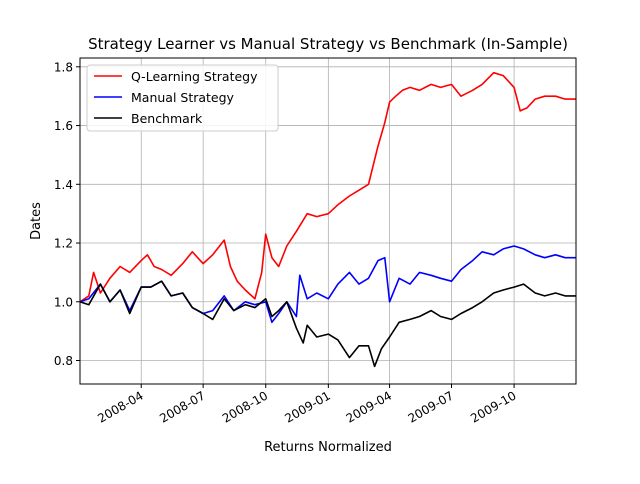 The width and height of the screenshot is (640, 484). What do you see at coordinates (328, 447) in the screenshot?
I see `x-axis-label: Returns Normalized` at bounding box center [328, 447].